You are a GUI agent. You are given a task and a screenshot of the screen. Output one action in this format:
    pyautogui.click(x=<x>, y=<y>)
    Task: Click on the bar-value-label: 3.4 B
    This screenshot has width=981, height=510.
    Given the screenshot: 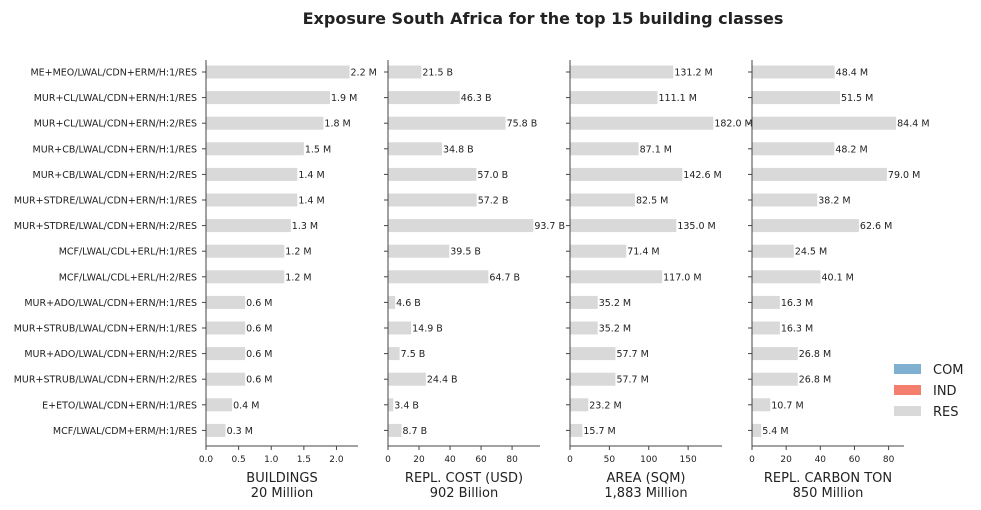 What is the action you would take?
    pyautogui.click(x=406, y=405)
    